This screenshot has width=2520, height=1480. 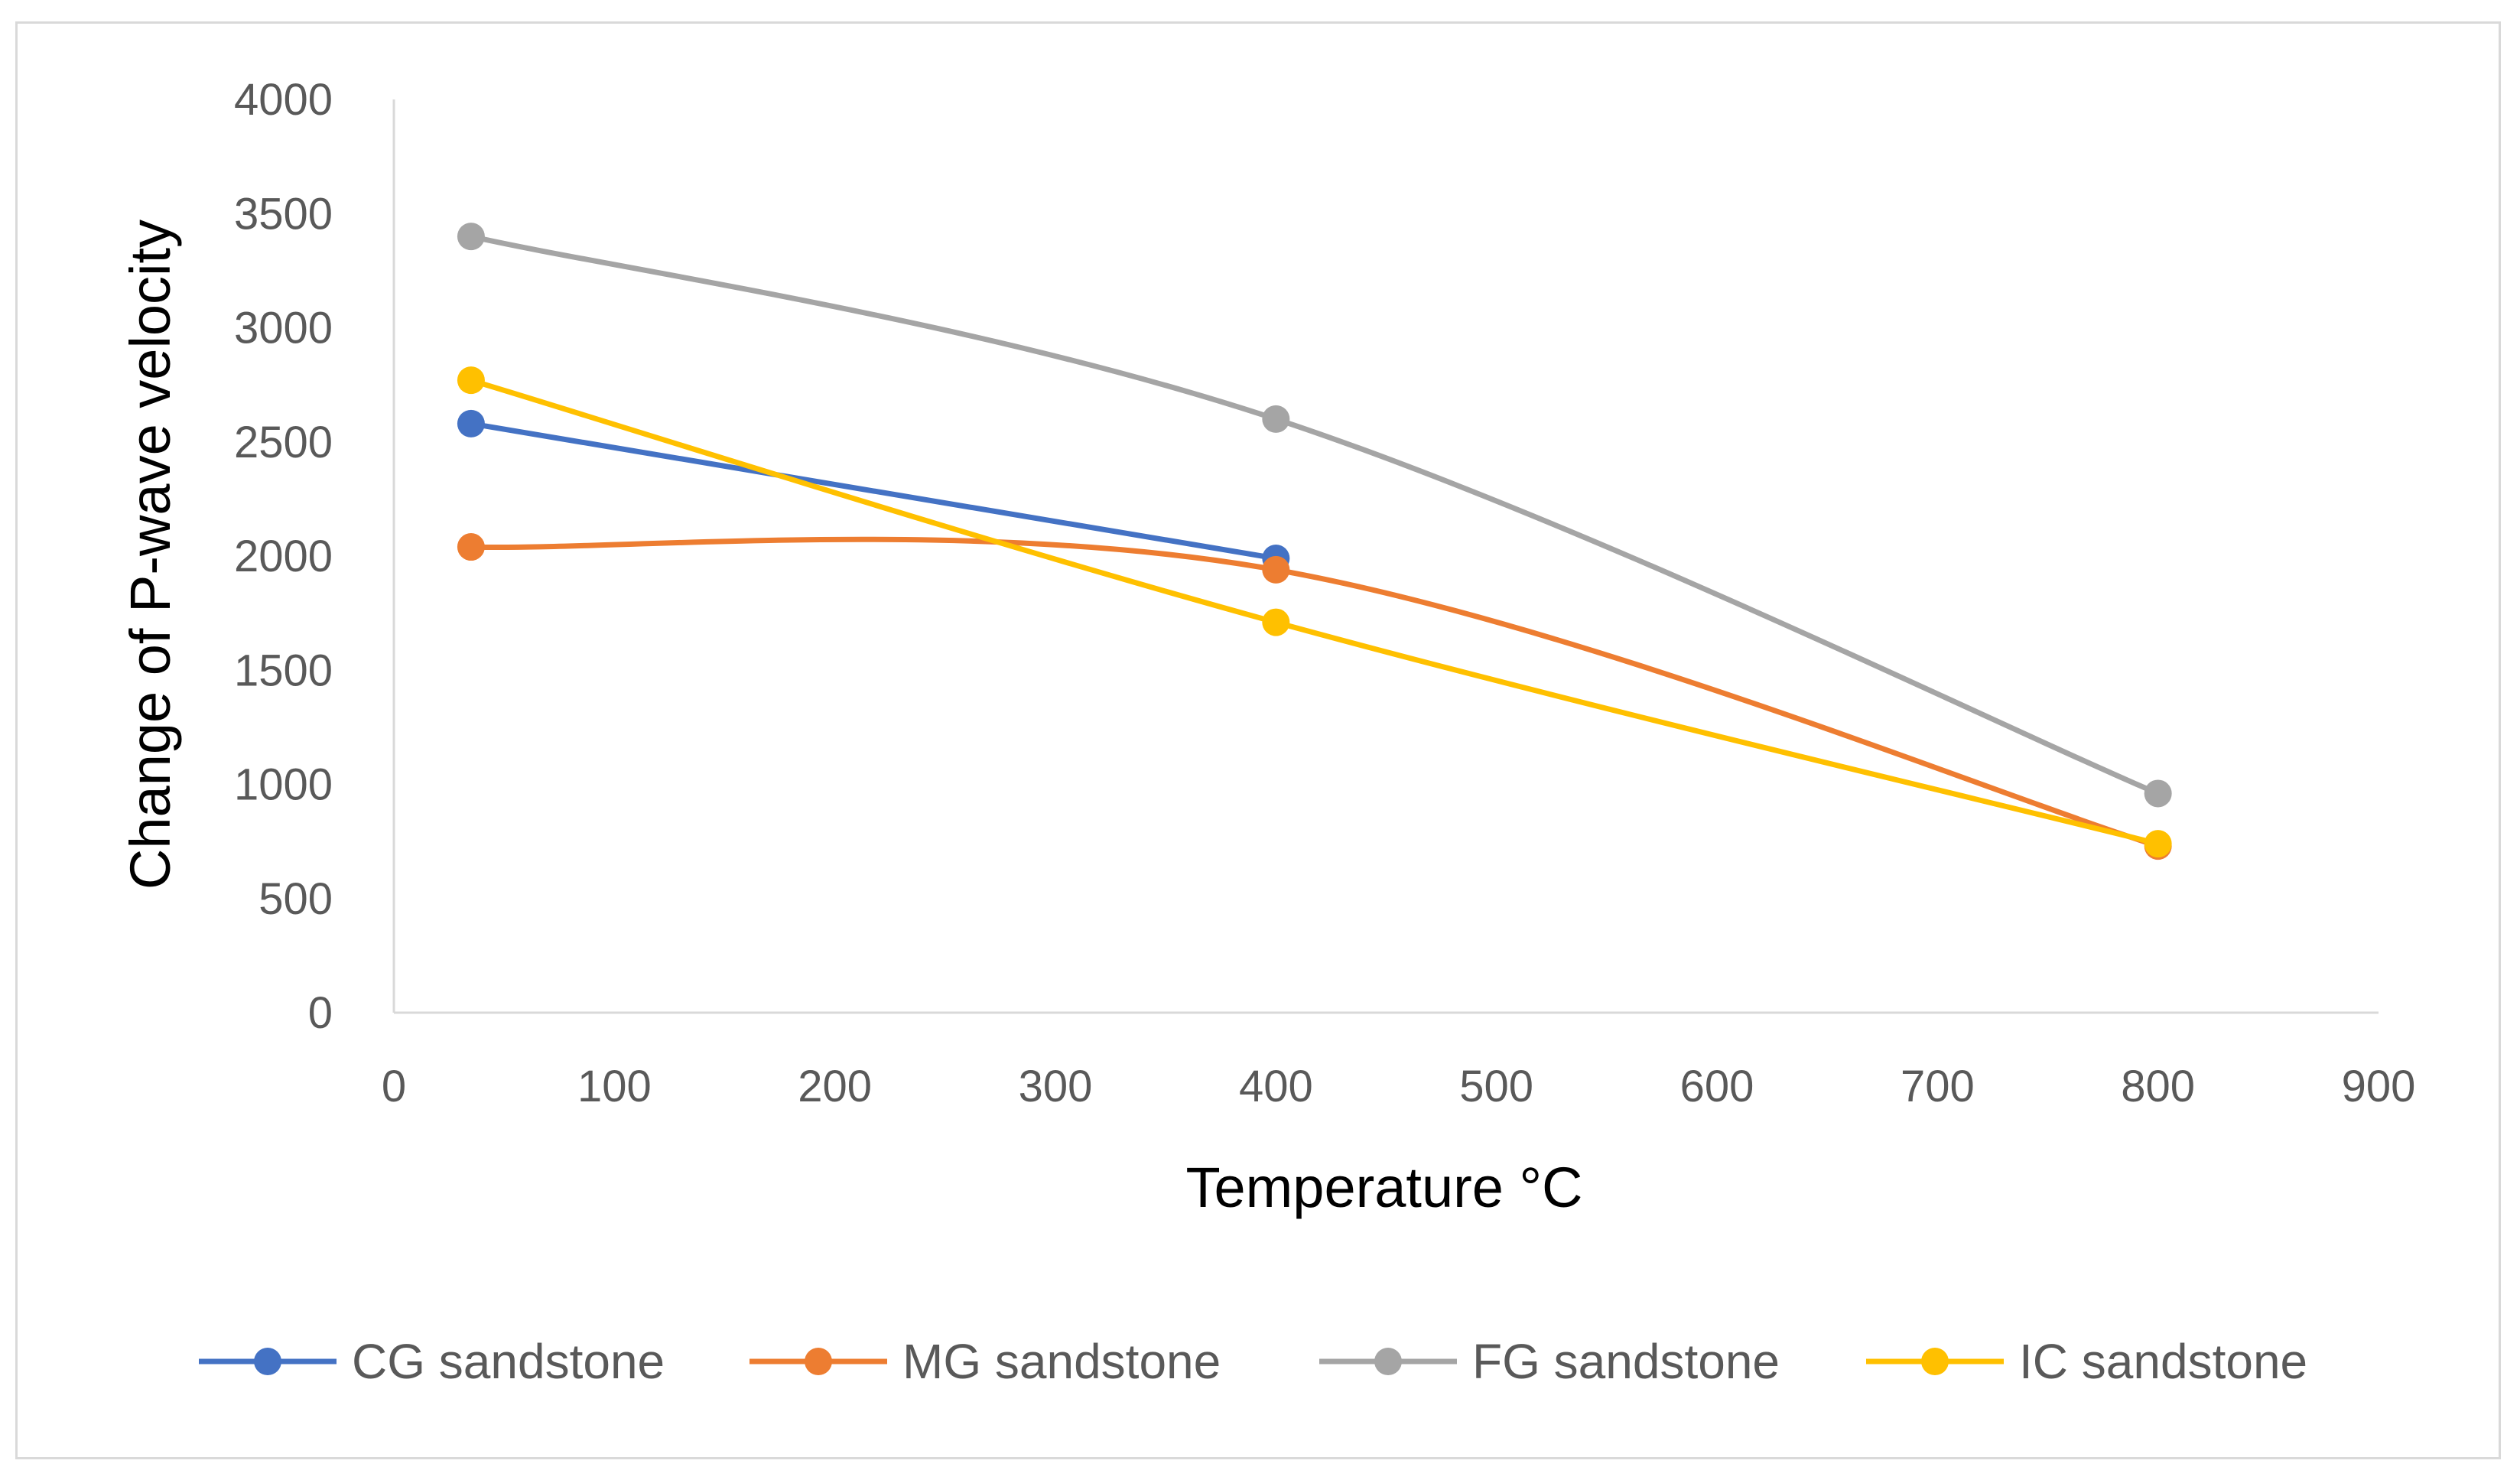 What do you see at coordinates (283, 670) in the screenshot?
I see `y-tick-label: 1500` at bounding box center [283, 670].